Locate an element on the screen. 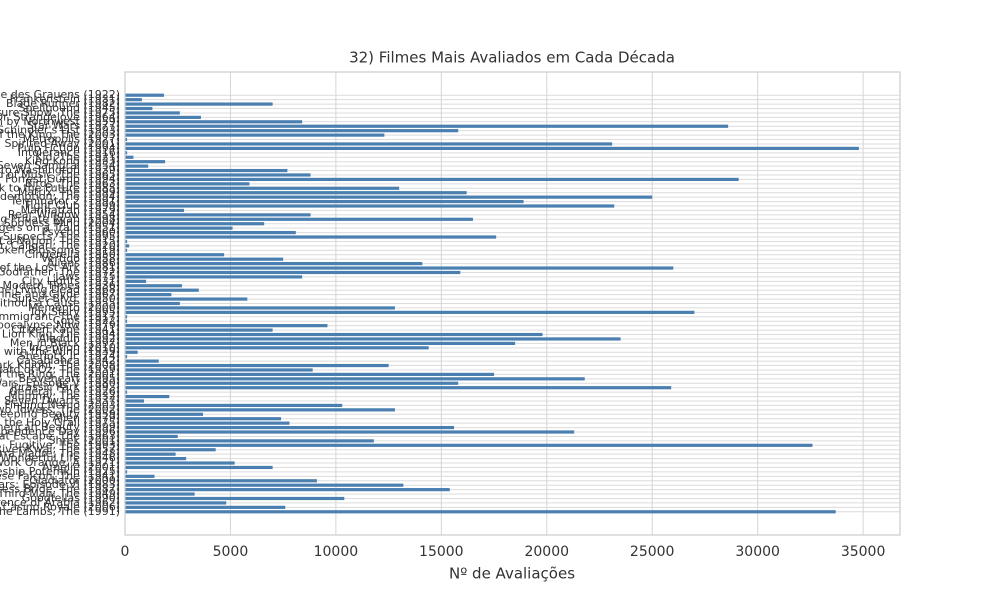 The image size is (1000, 600). x-tick-label: 35000 is located at coordinates (863, 552).